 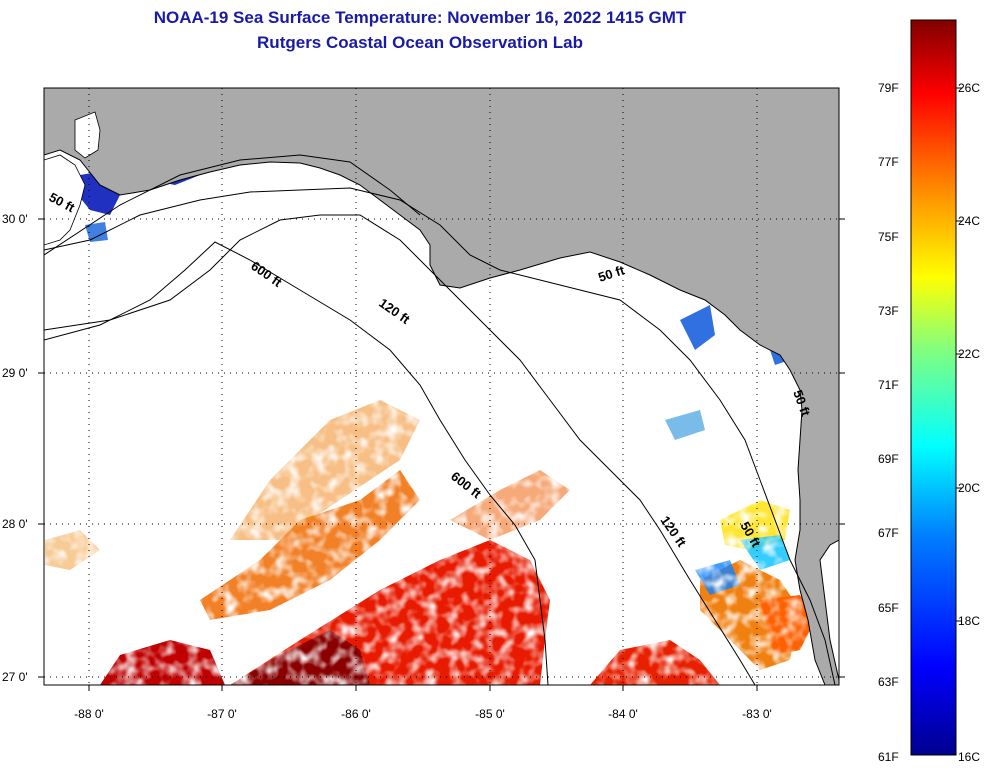 What do you see at coordinates (623, 714) in the screenshot?
I see `lon-tick-label: -84 0'` at bounding box center [623, 714].